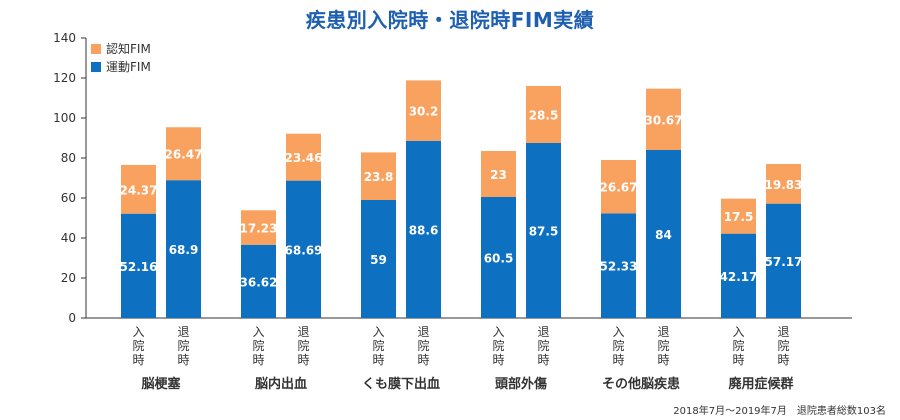  I want to click on data-label-cognitive: 26.67, so click(619, 188).